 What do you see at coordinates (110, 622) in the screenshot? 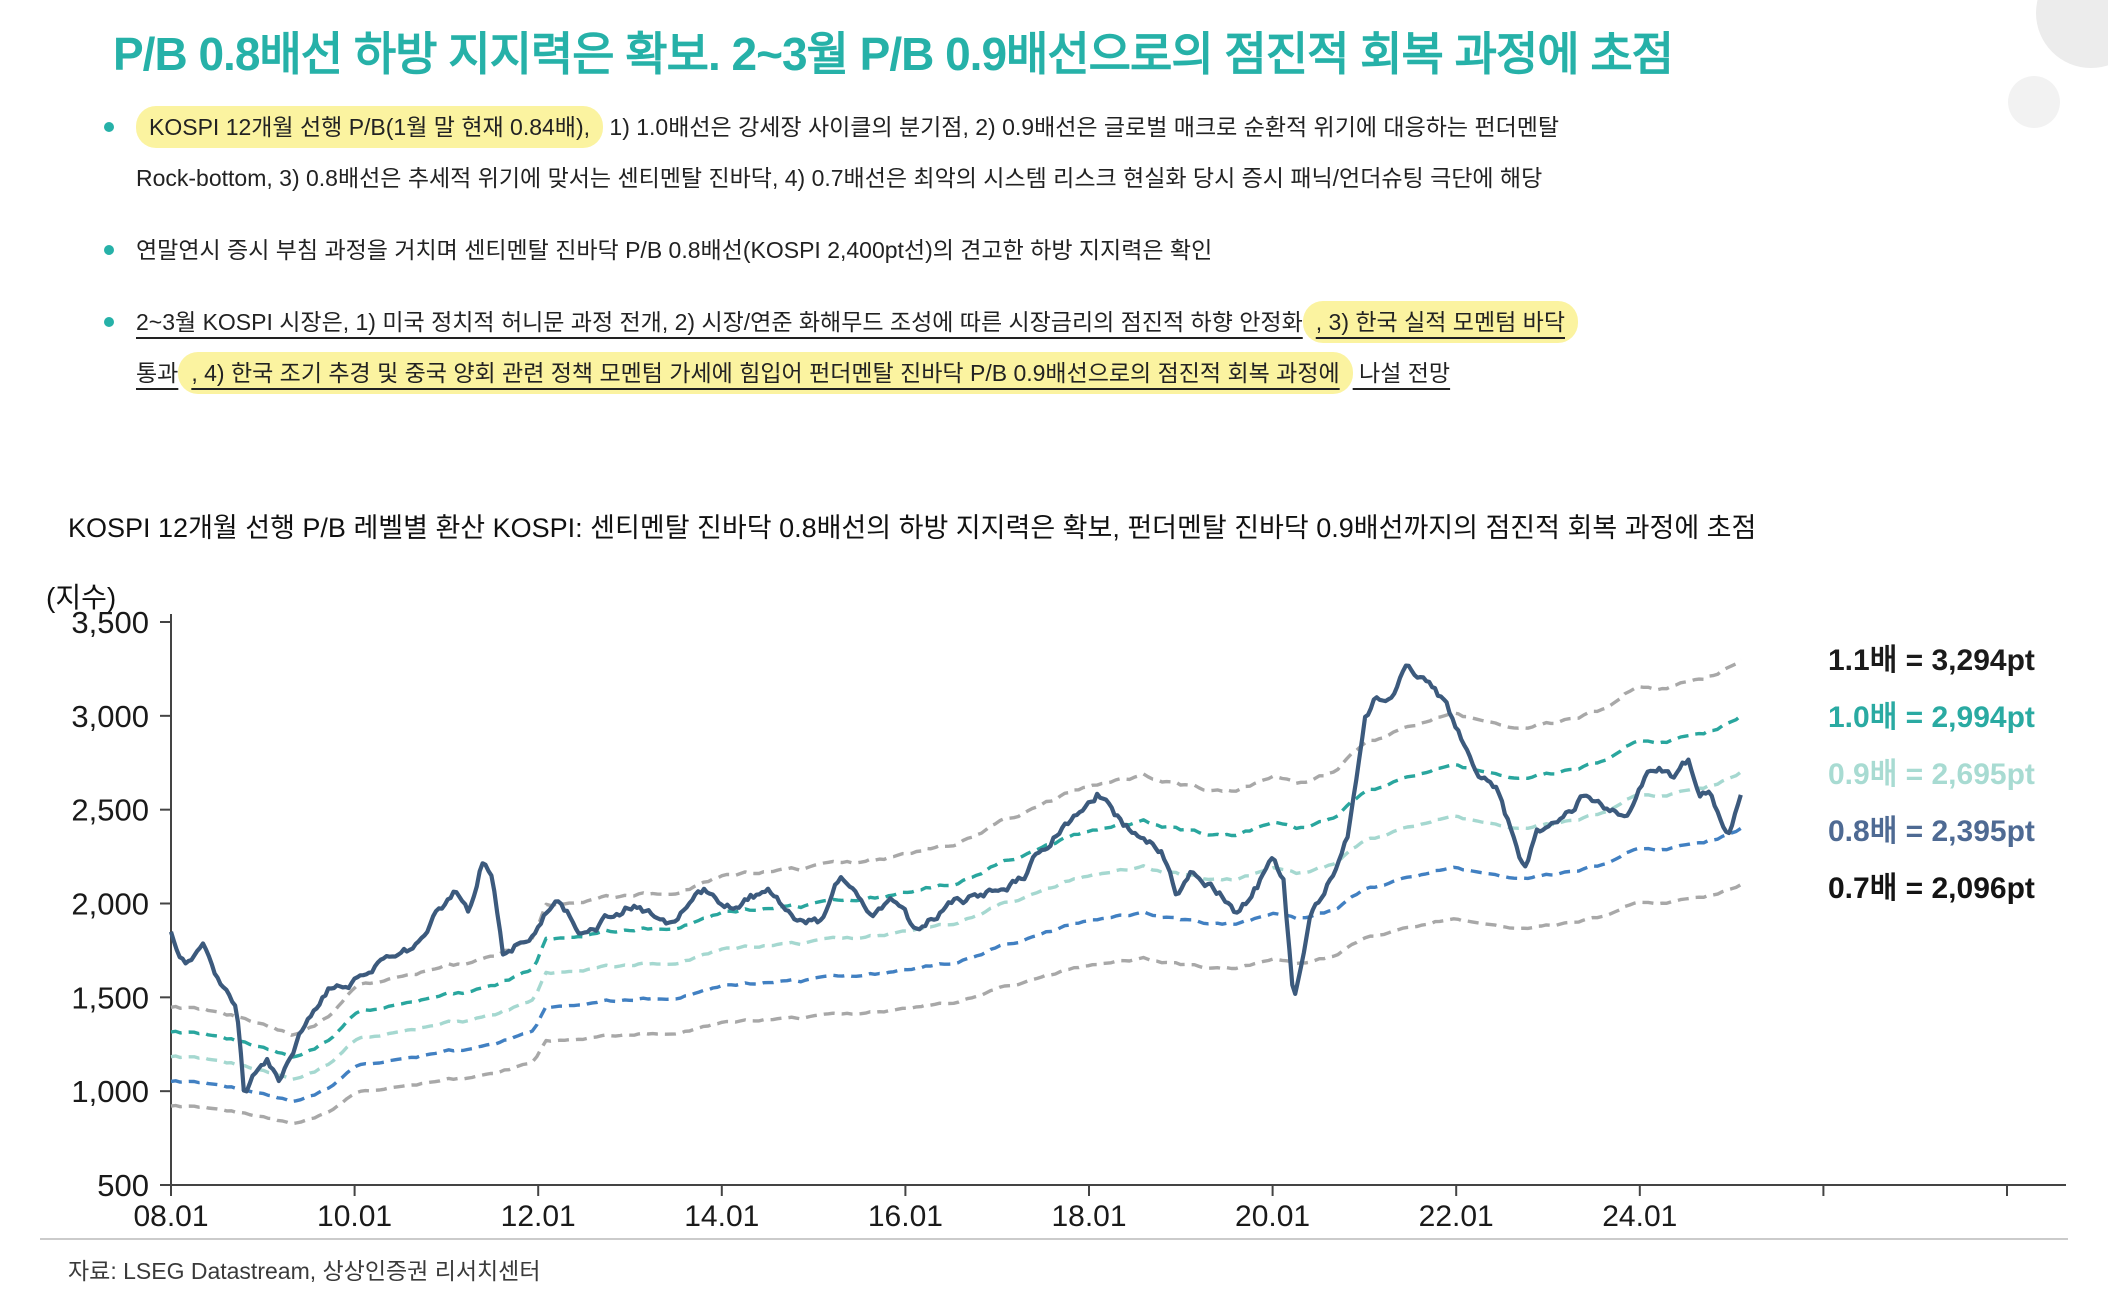
I see `svg-text: 3,500` at bounding box center [110, 622].